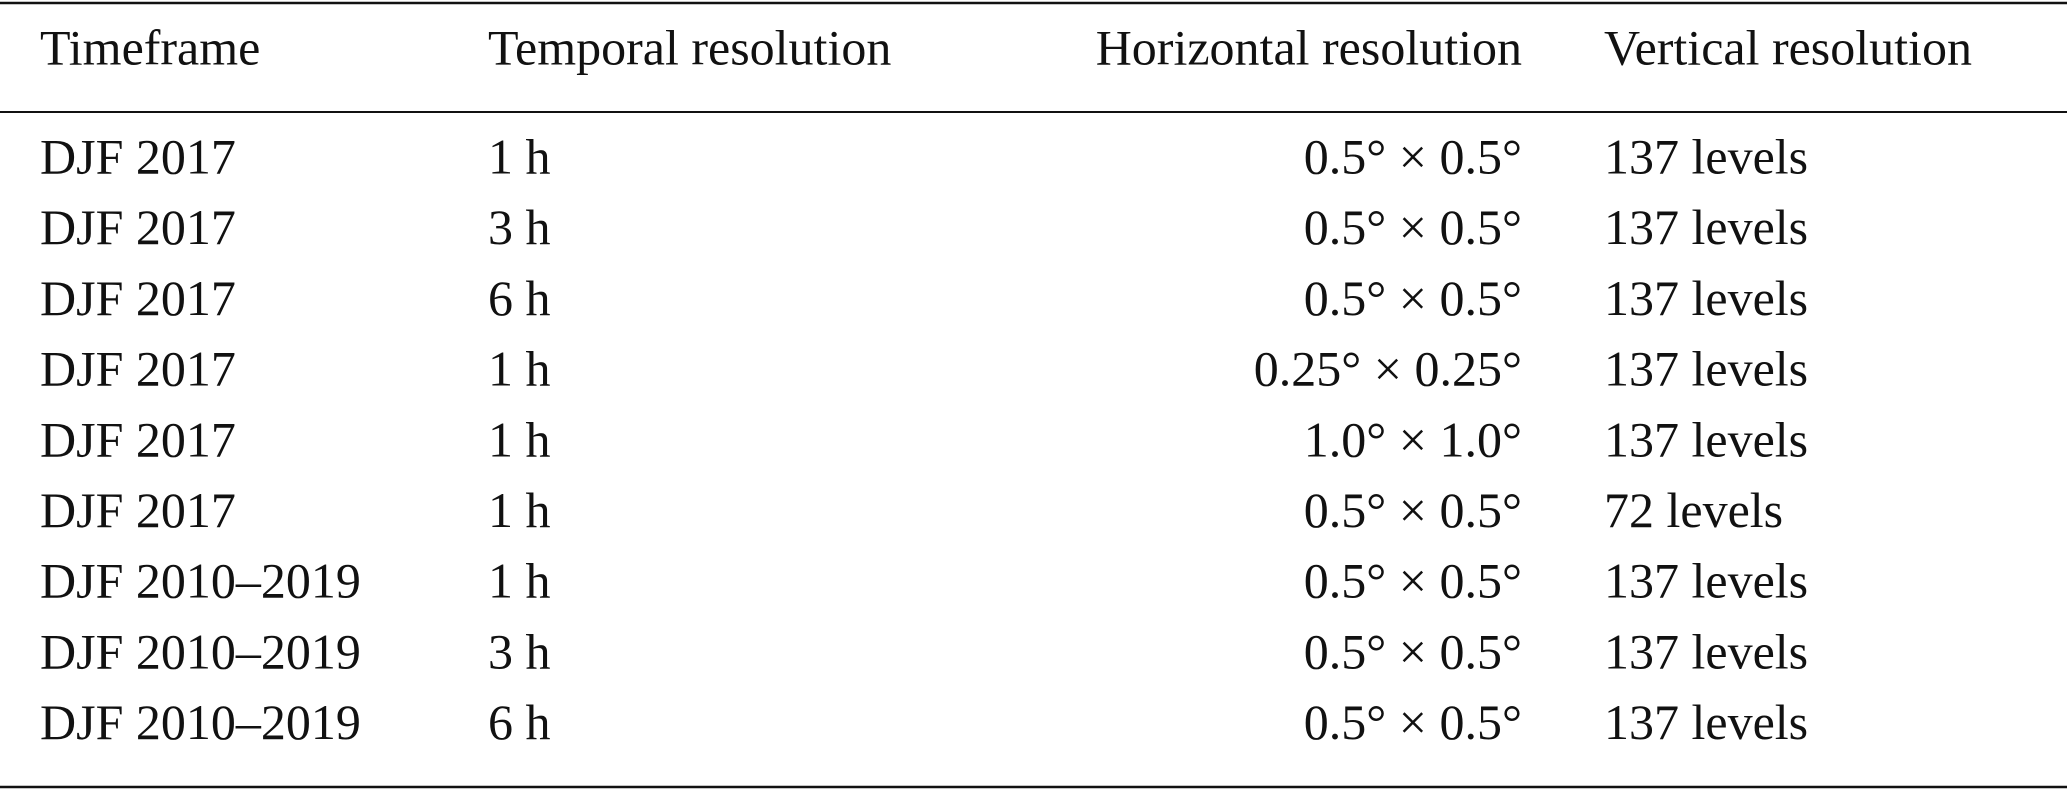  What do you see at coordinates (150, 47) in the screenshot?
I see `header-cell: Timeframe` at bounding box center [150, 47].